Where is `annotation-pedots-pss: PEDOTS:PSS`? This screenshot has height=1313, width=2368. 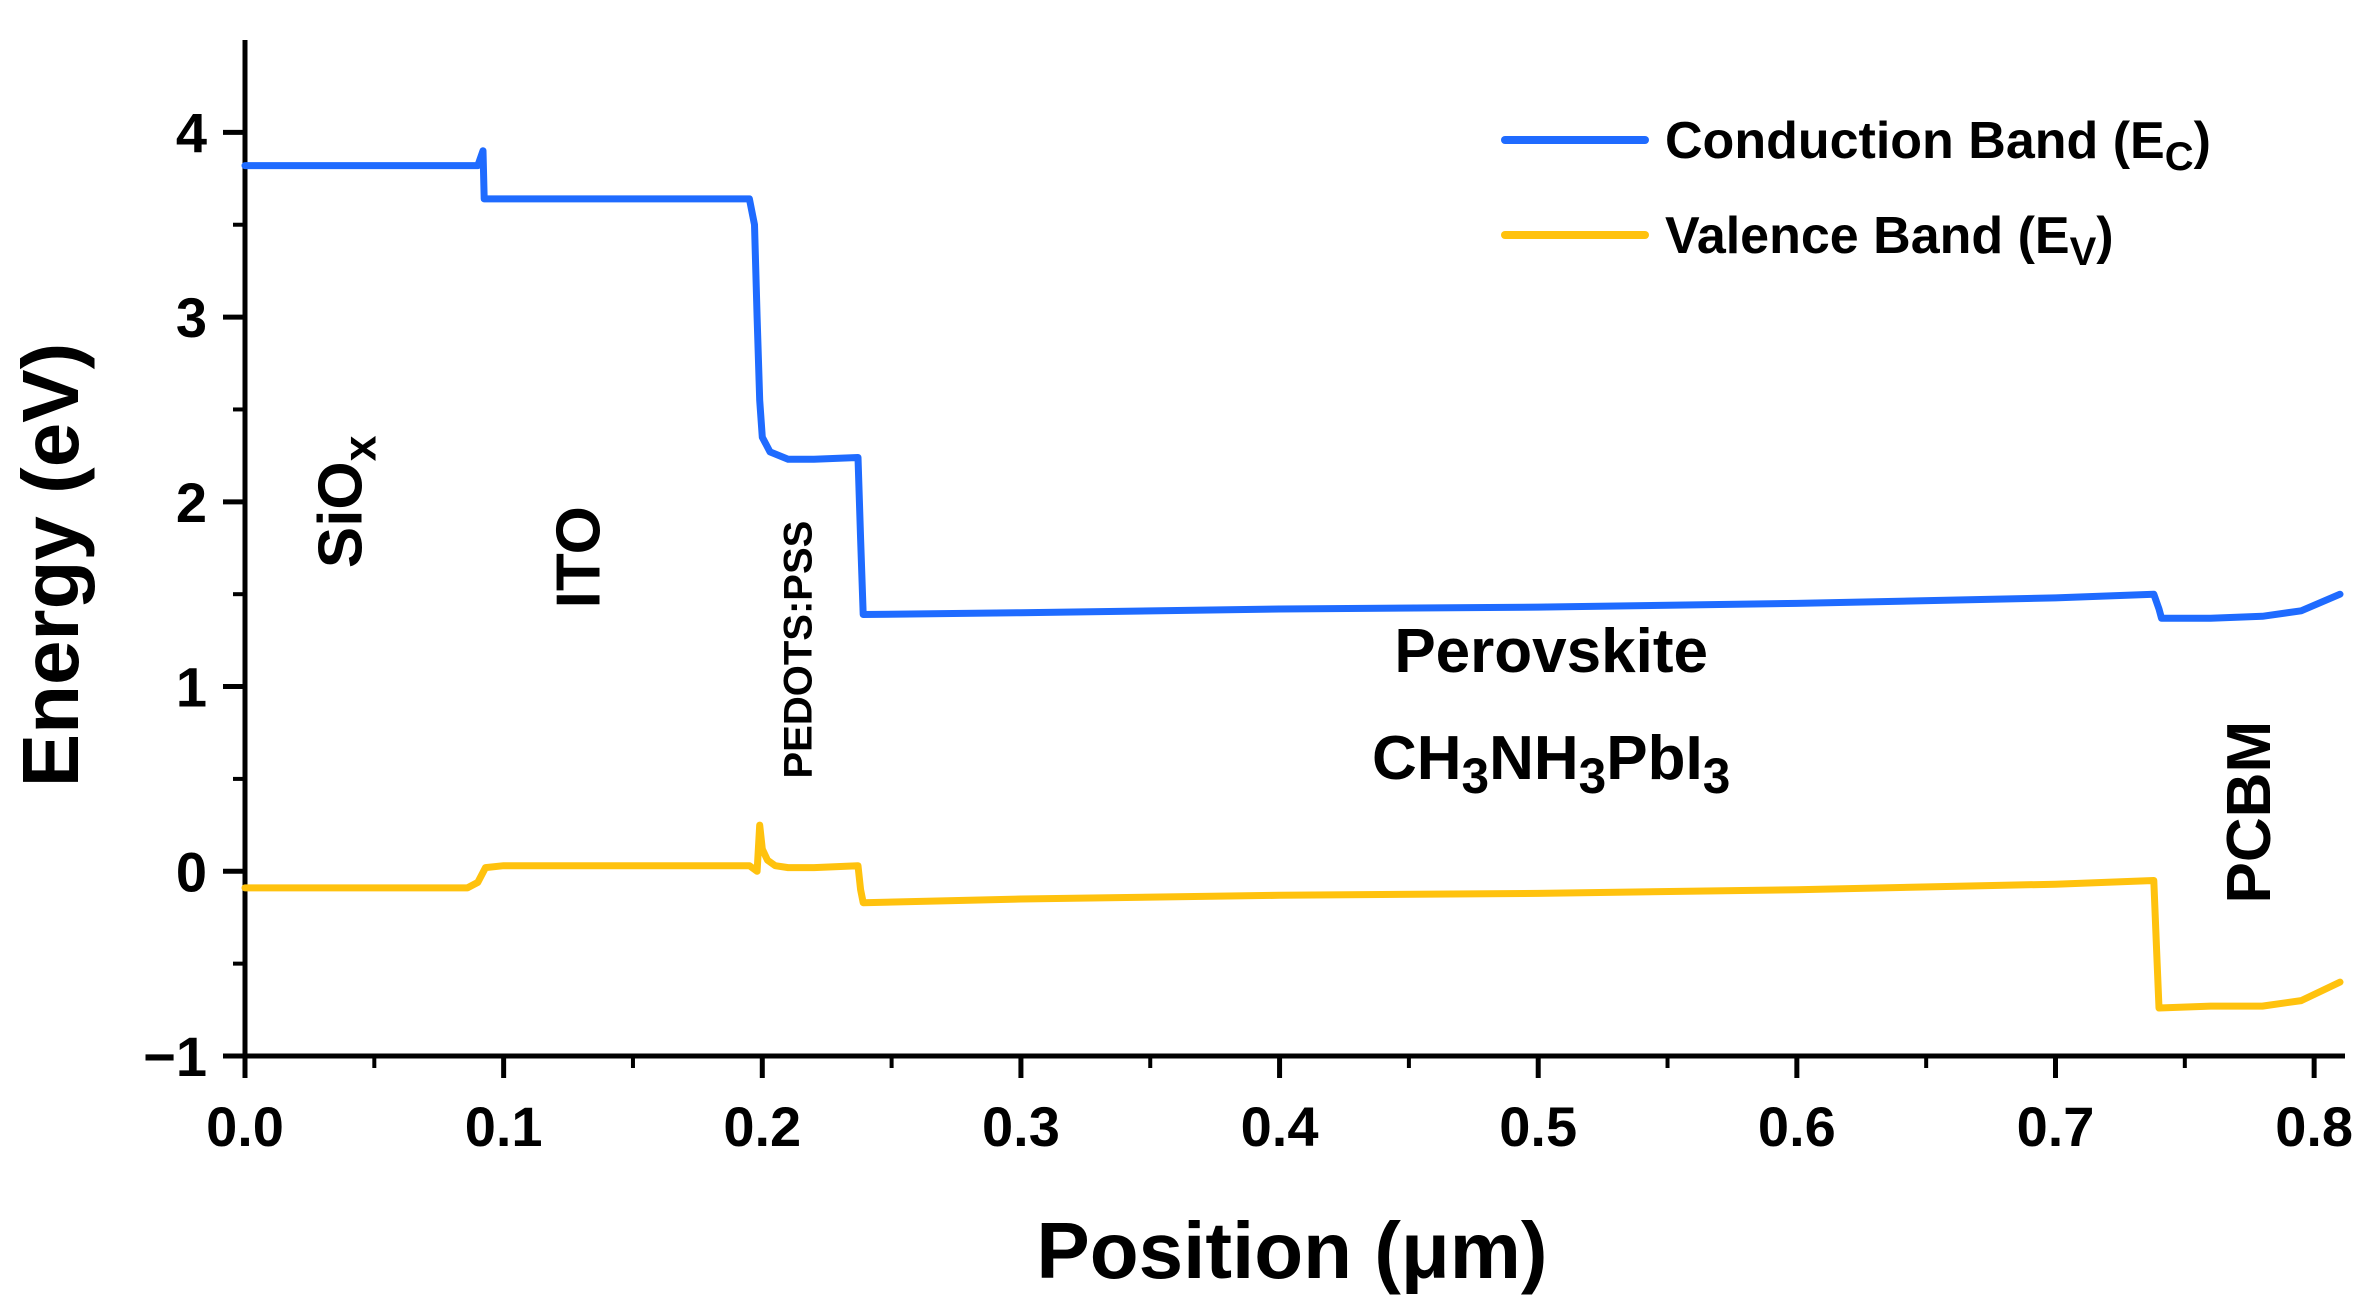
annotation-pedots-pss: PEDOTS:PSS is located at coordinates (798, 650).